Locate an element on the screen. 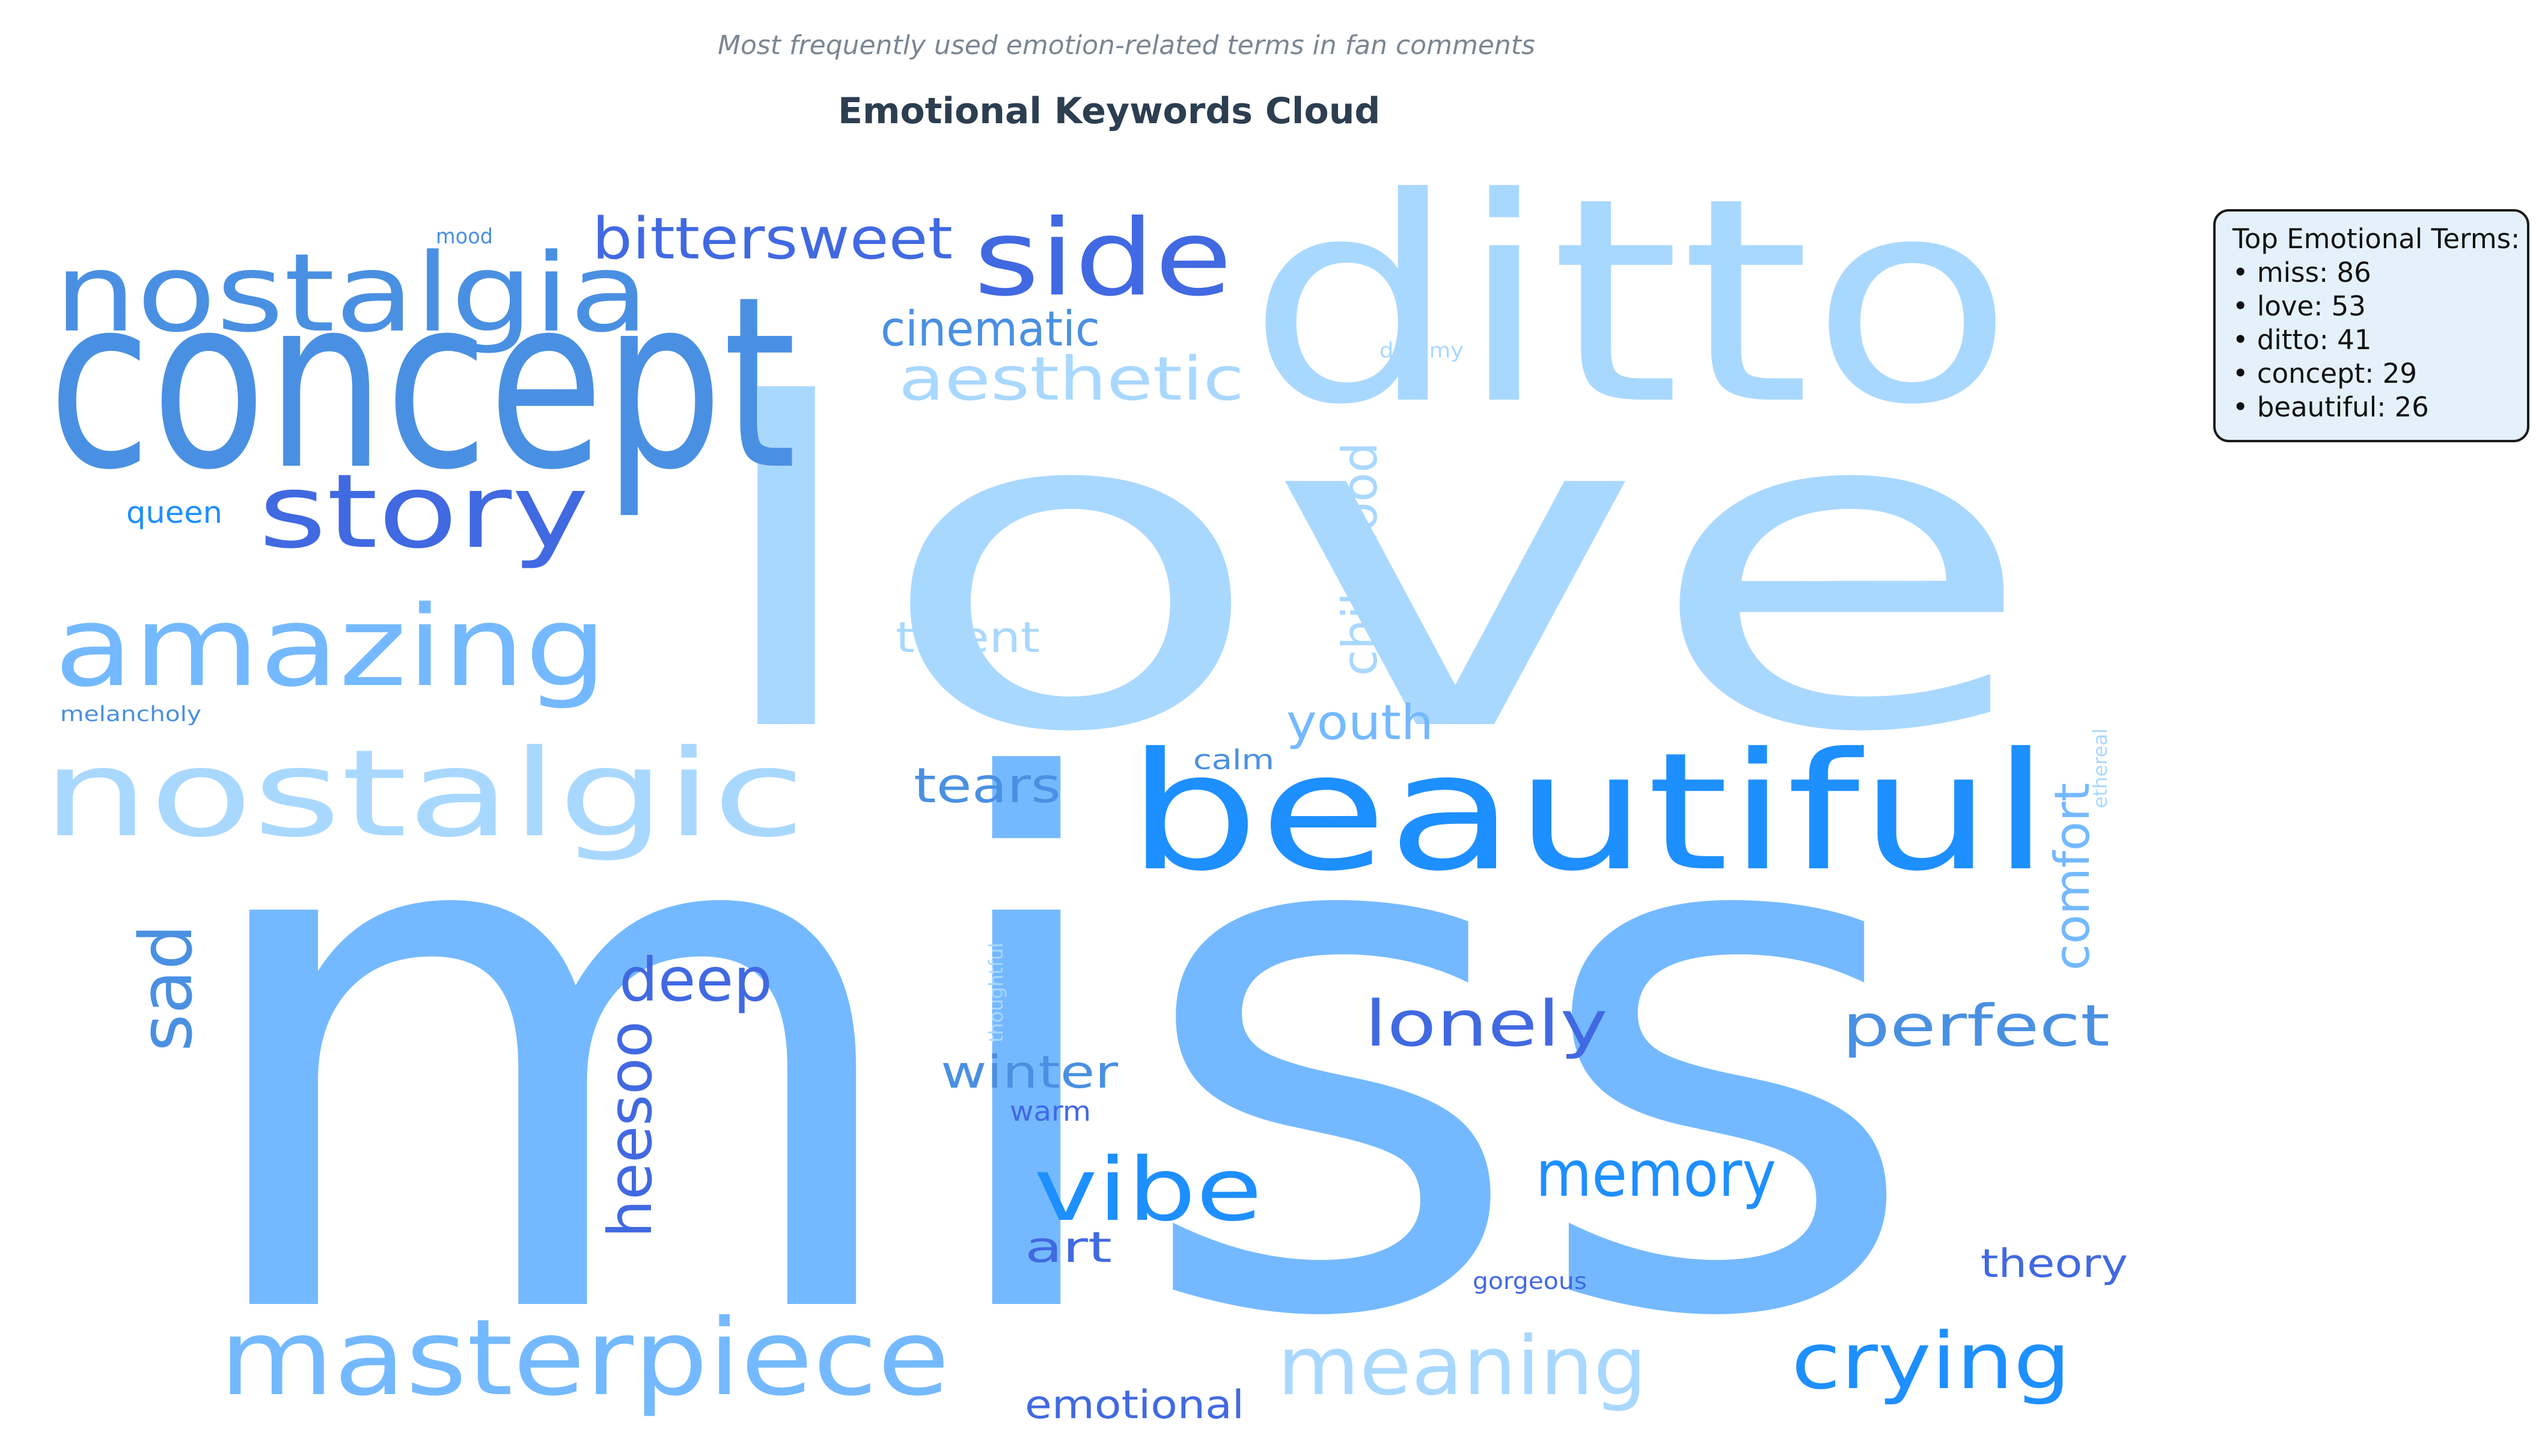 The width and height of the screenshot is (2545, 1456). word-vibe: vibe is located at coordinates (1148, 1190).